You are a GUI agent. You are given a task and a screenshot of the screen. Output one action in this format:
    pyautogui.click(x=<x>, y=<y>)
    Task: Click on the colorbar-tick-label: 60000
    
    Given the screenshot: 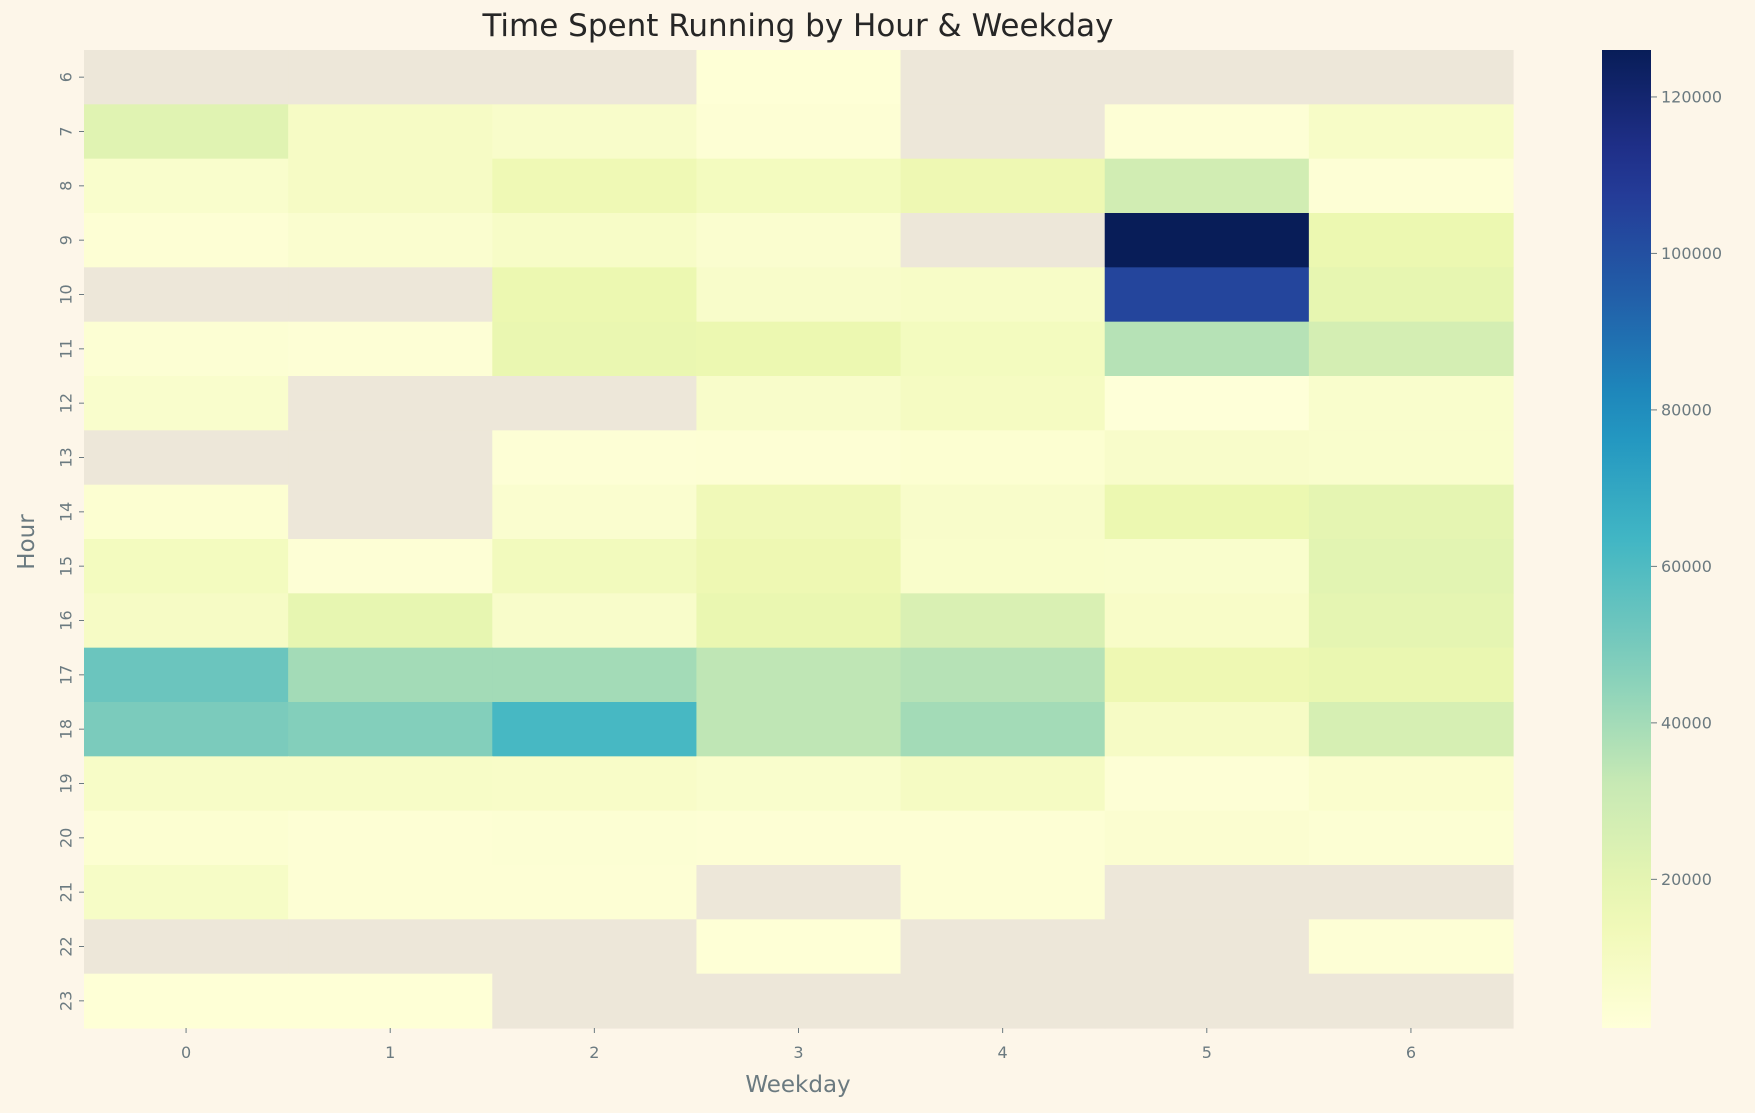 What is the action you would take?
    pyautogui.click(x=1686, y=566)
    